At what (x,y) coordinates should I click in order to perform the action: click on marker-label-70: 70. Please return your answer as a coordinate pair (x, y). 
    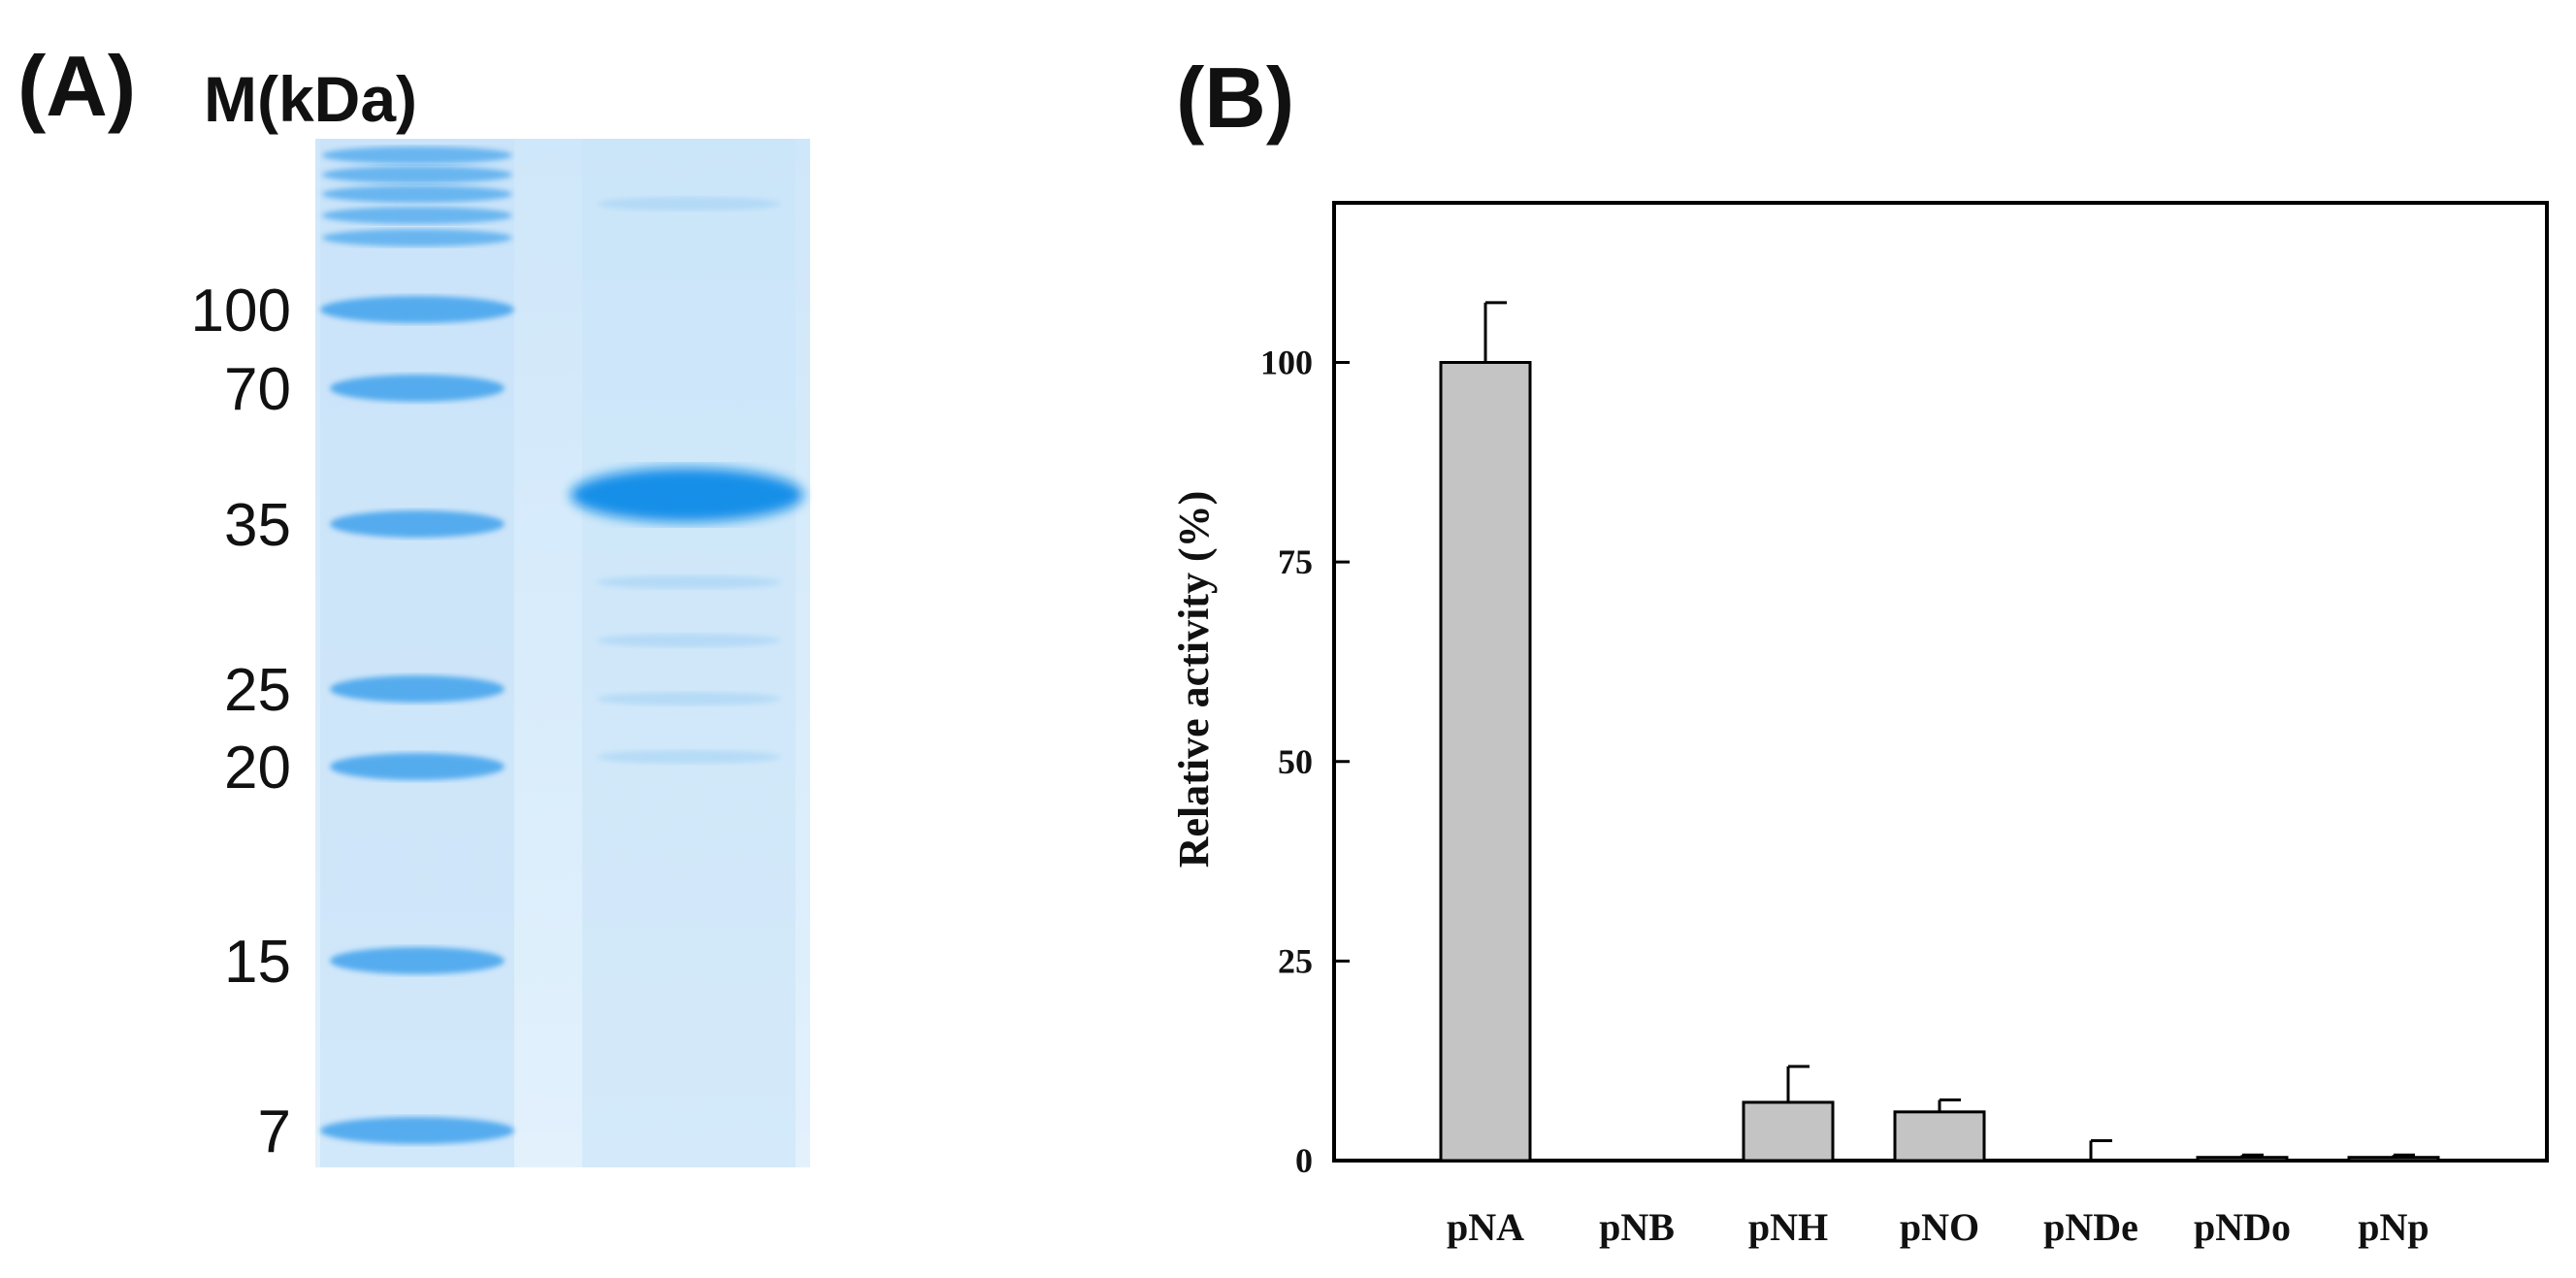
    Looking at the image, I should click on (257, 390).